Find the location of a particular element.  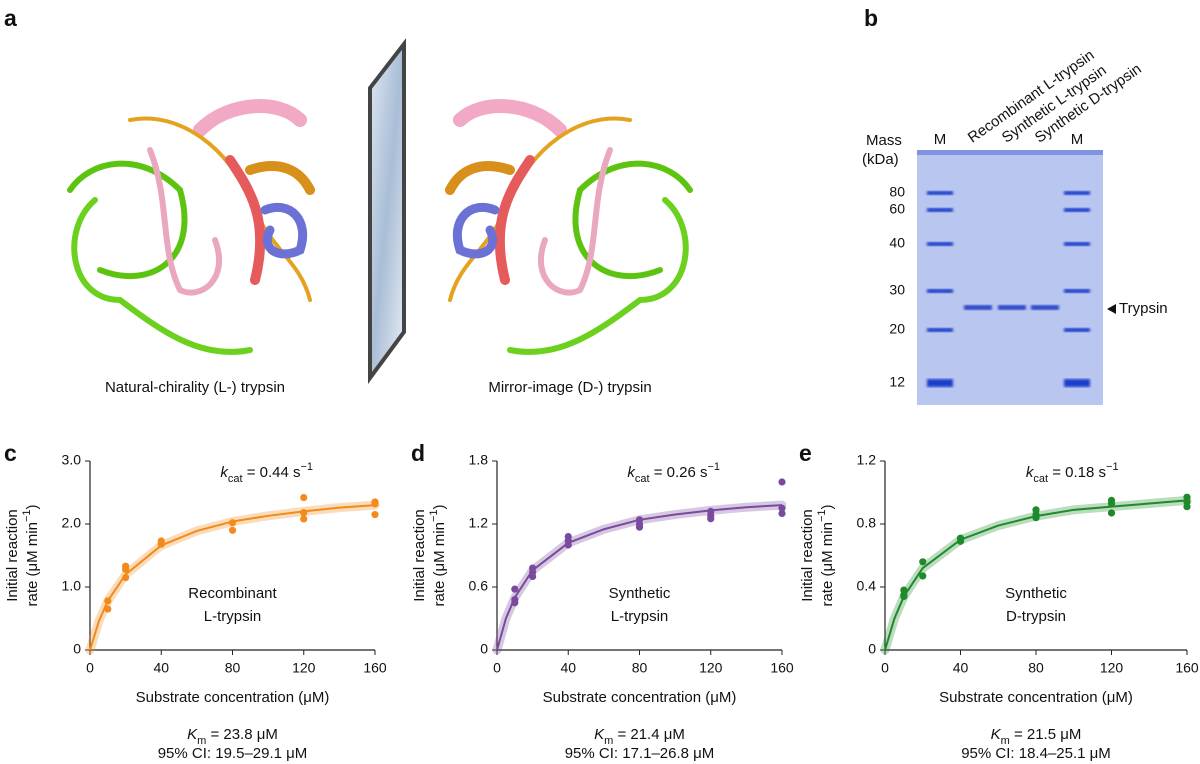

caption: Natural-chirality (L-) trypsin is located at coordinates (195, 387).